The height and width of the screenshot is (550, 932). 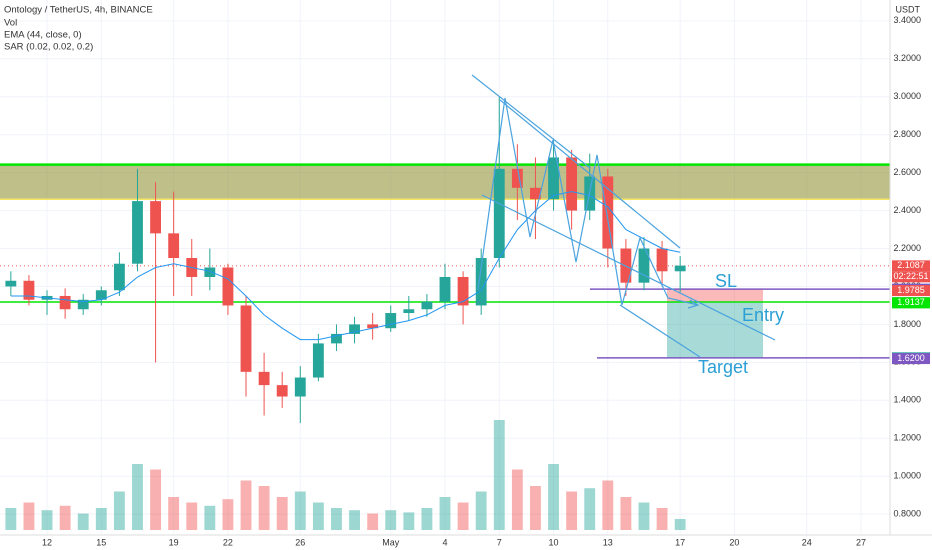 What do you see at coordinates (391, 542) in the screenshot?
I see `x-tick-label: May` at bounding box center [391, 542].